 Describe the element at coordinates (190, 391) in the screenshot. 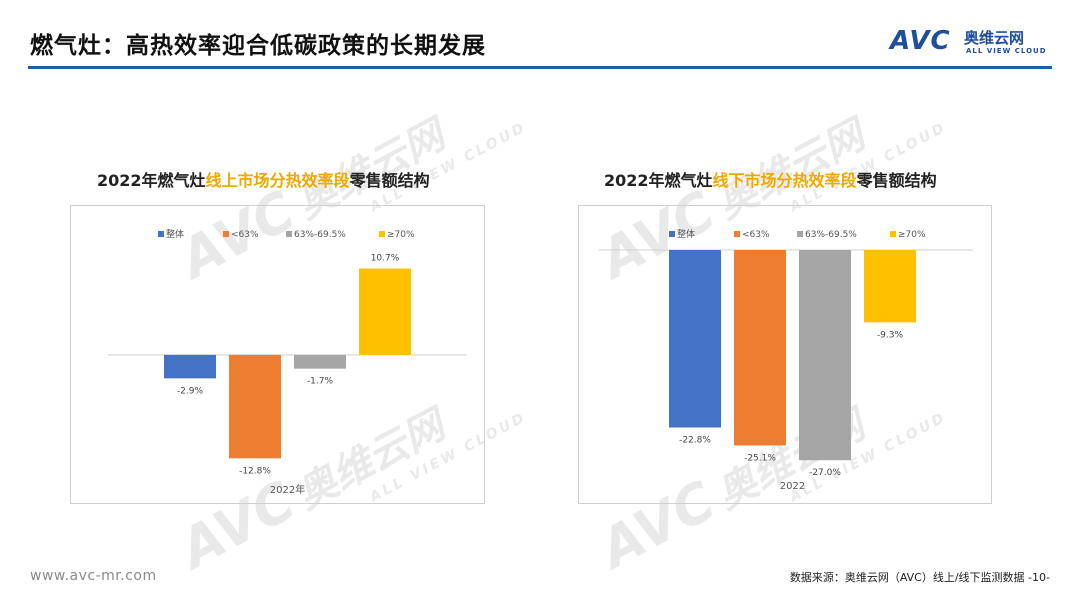

I see `data-label-overall: -2.9%` at that location.